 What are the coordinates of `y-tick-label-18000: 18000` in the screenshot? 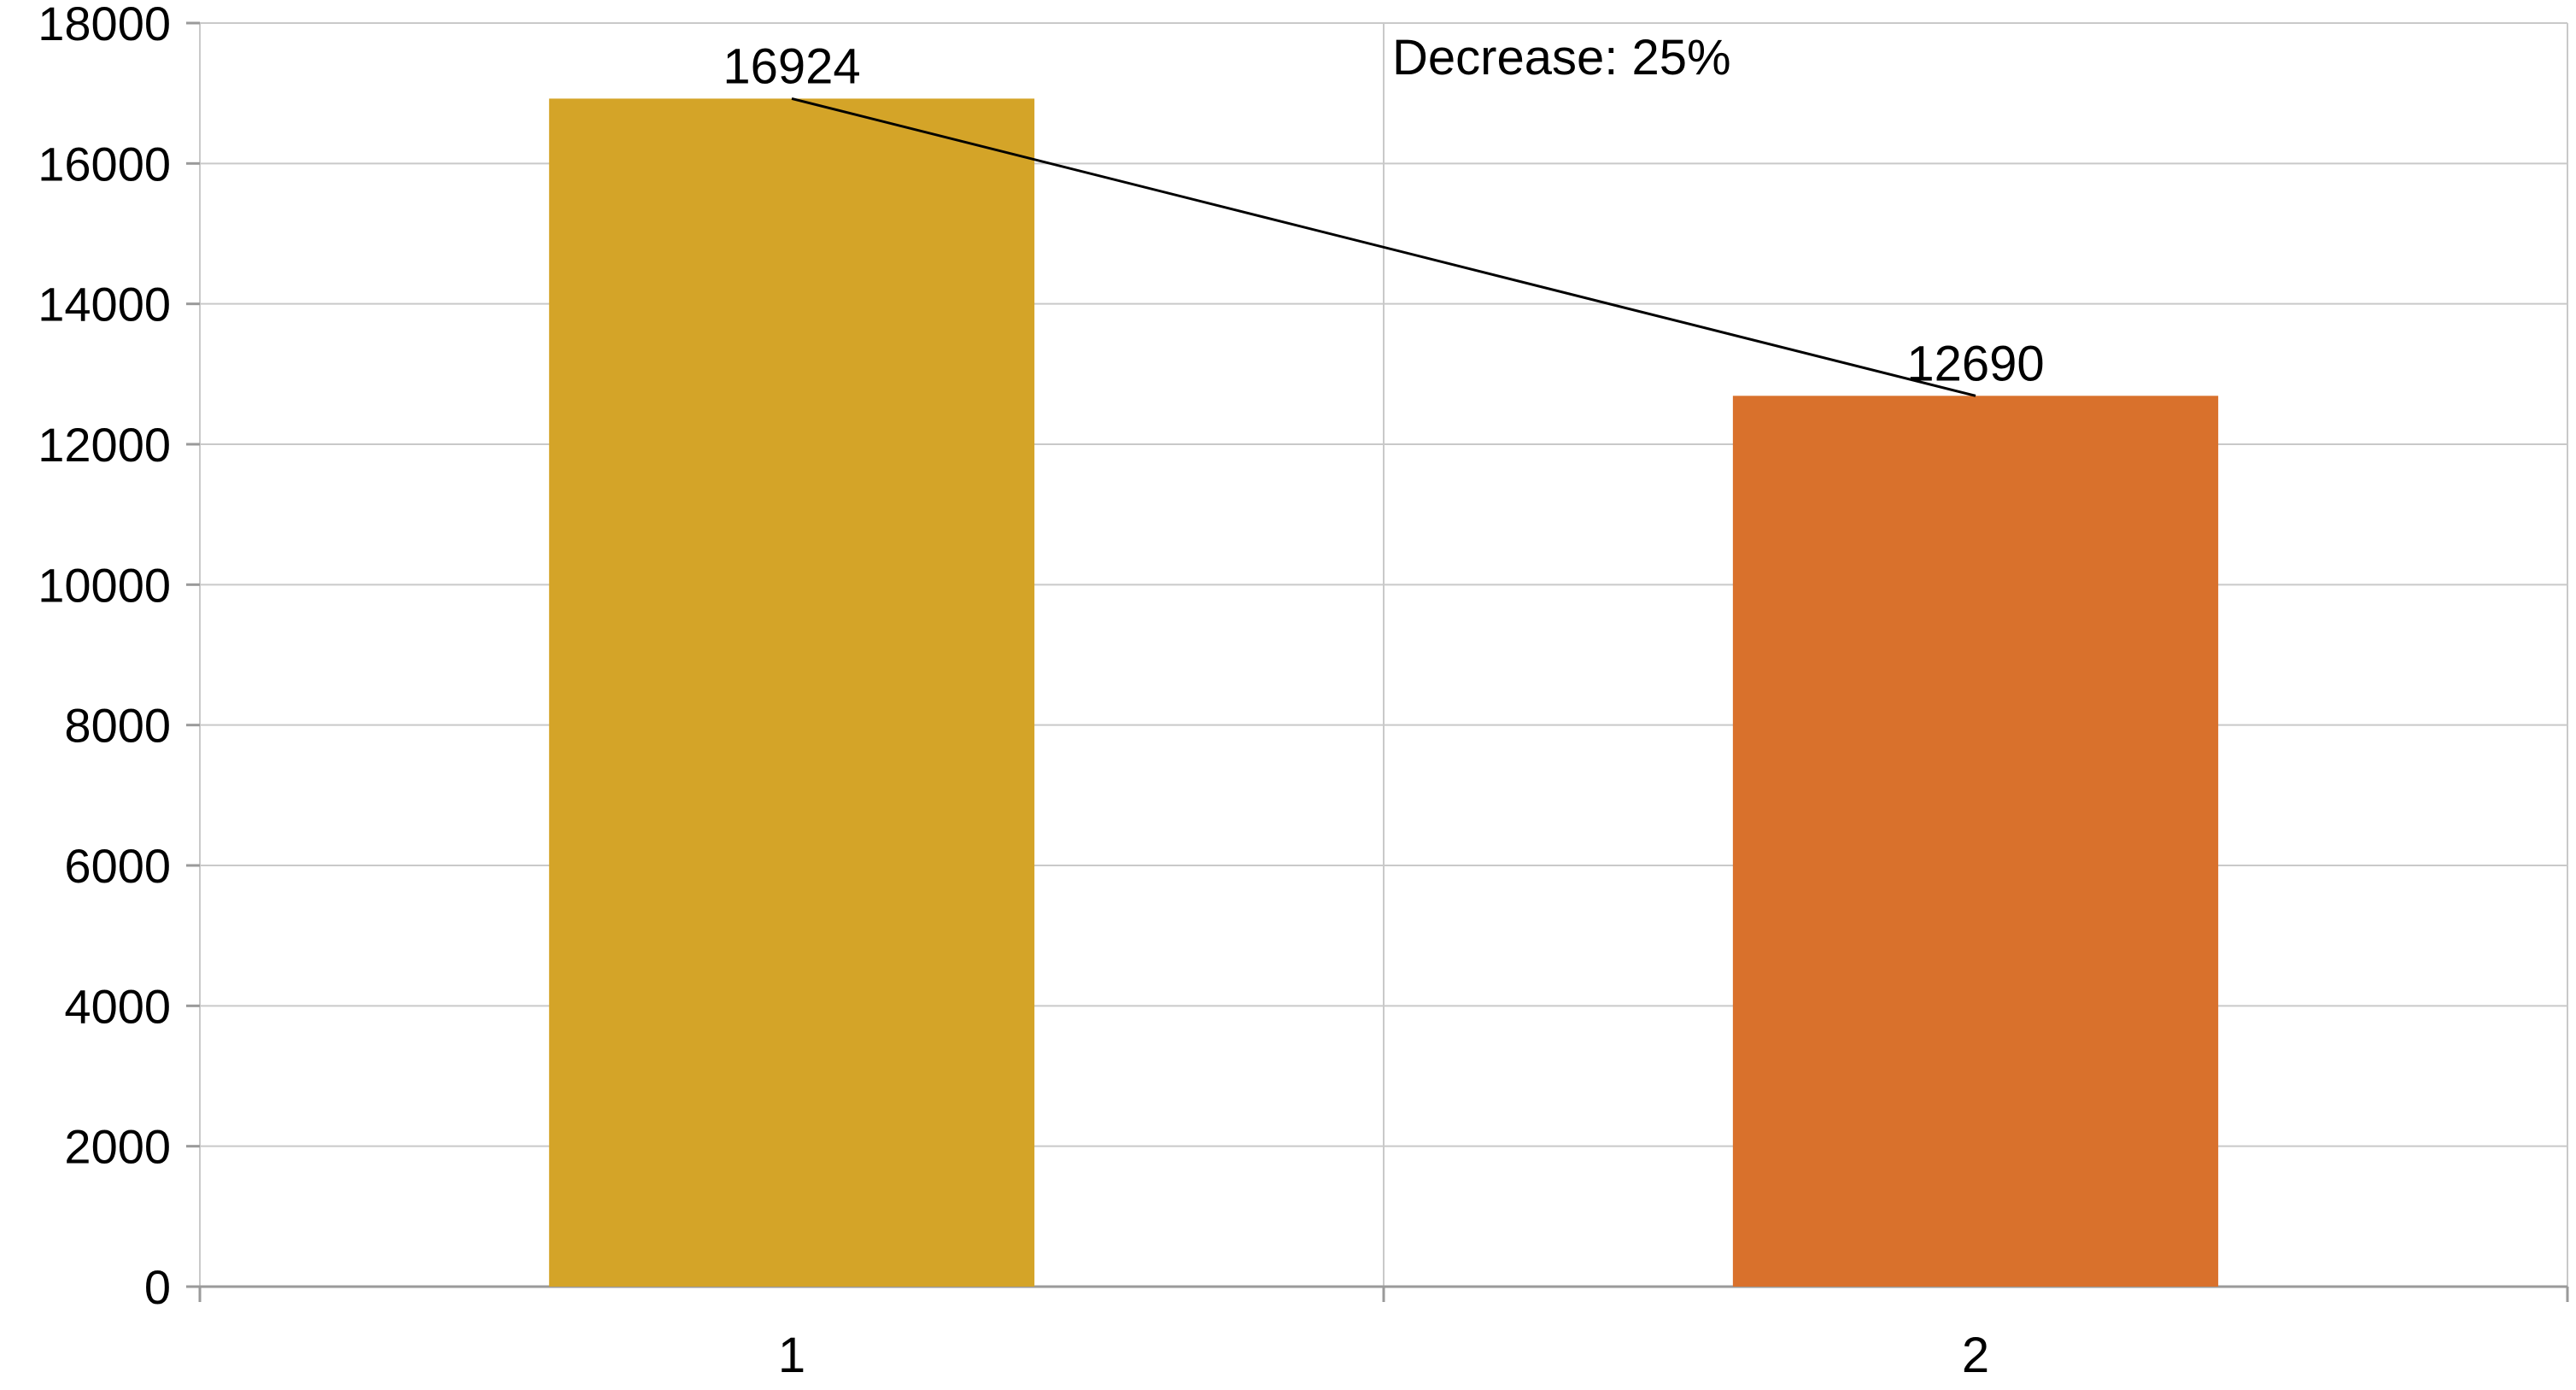 It's located at (104, 25).